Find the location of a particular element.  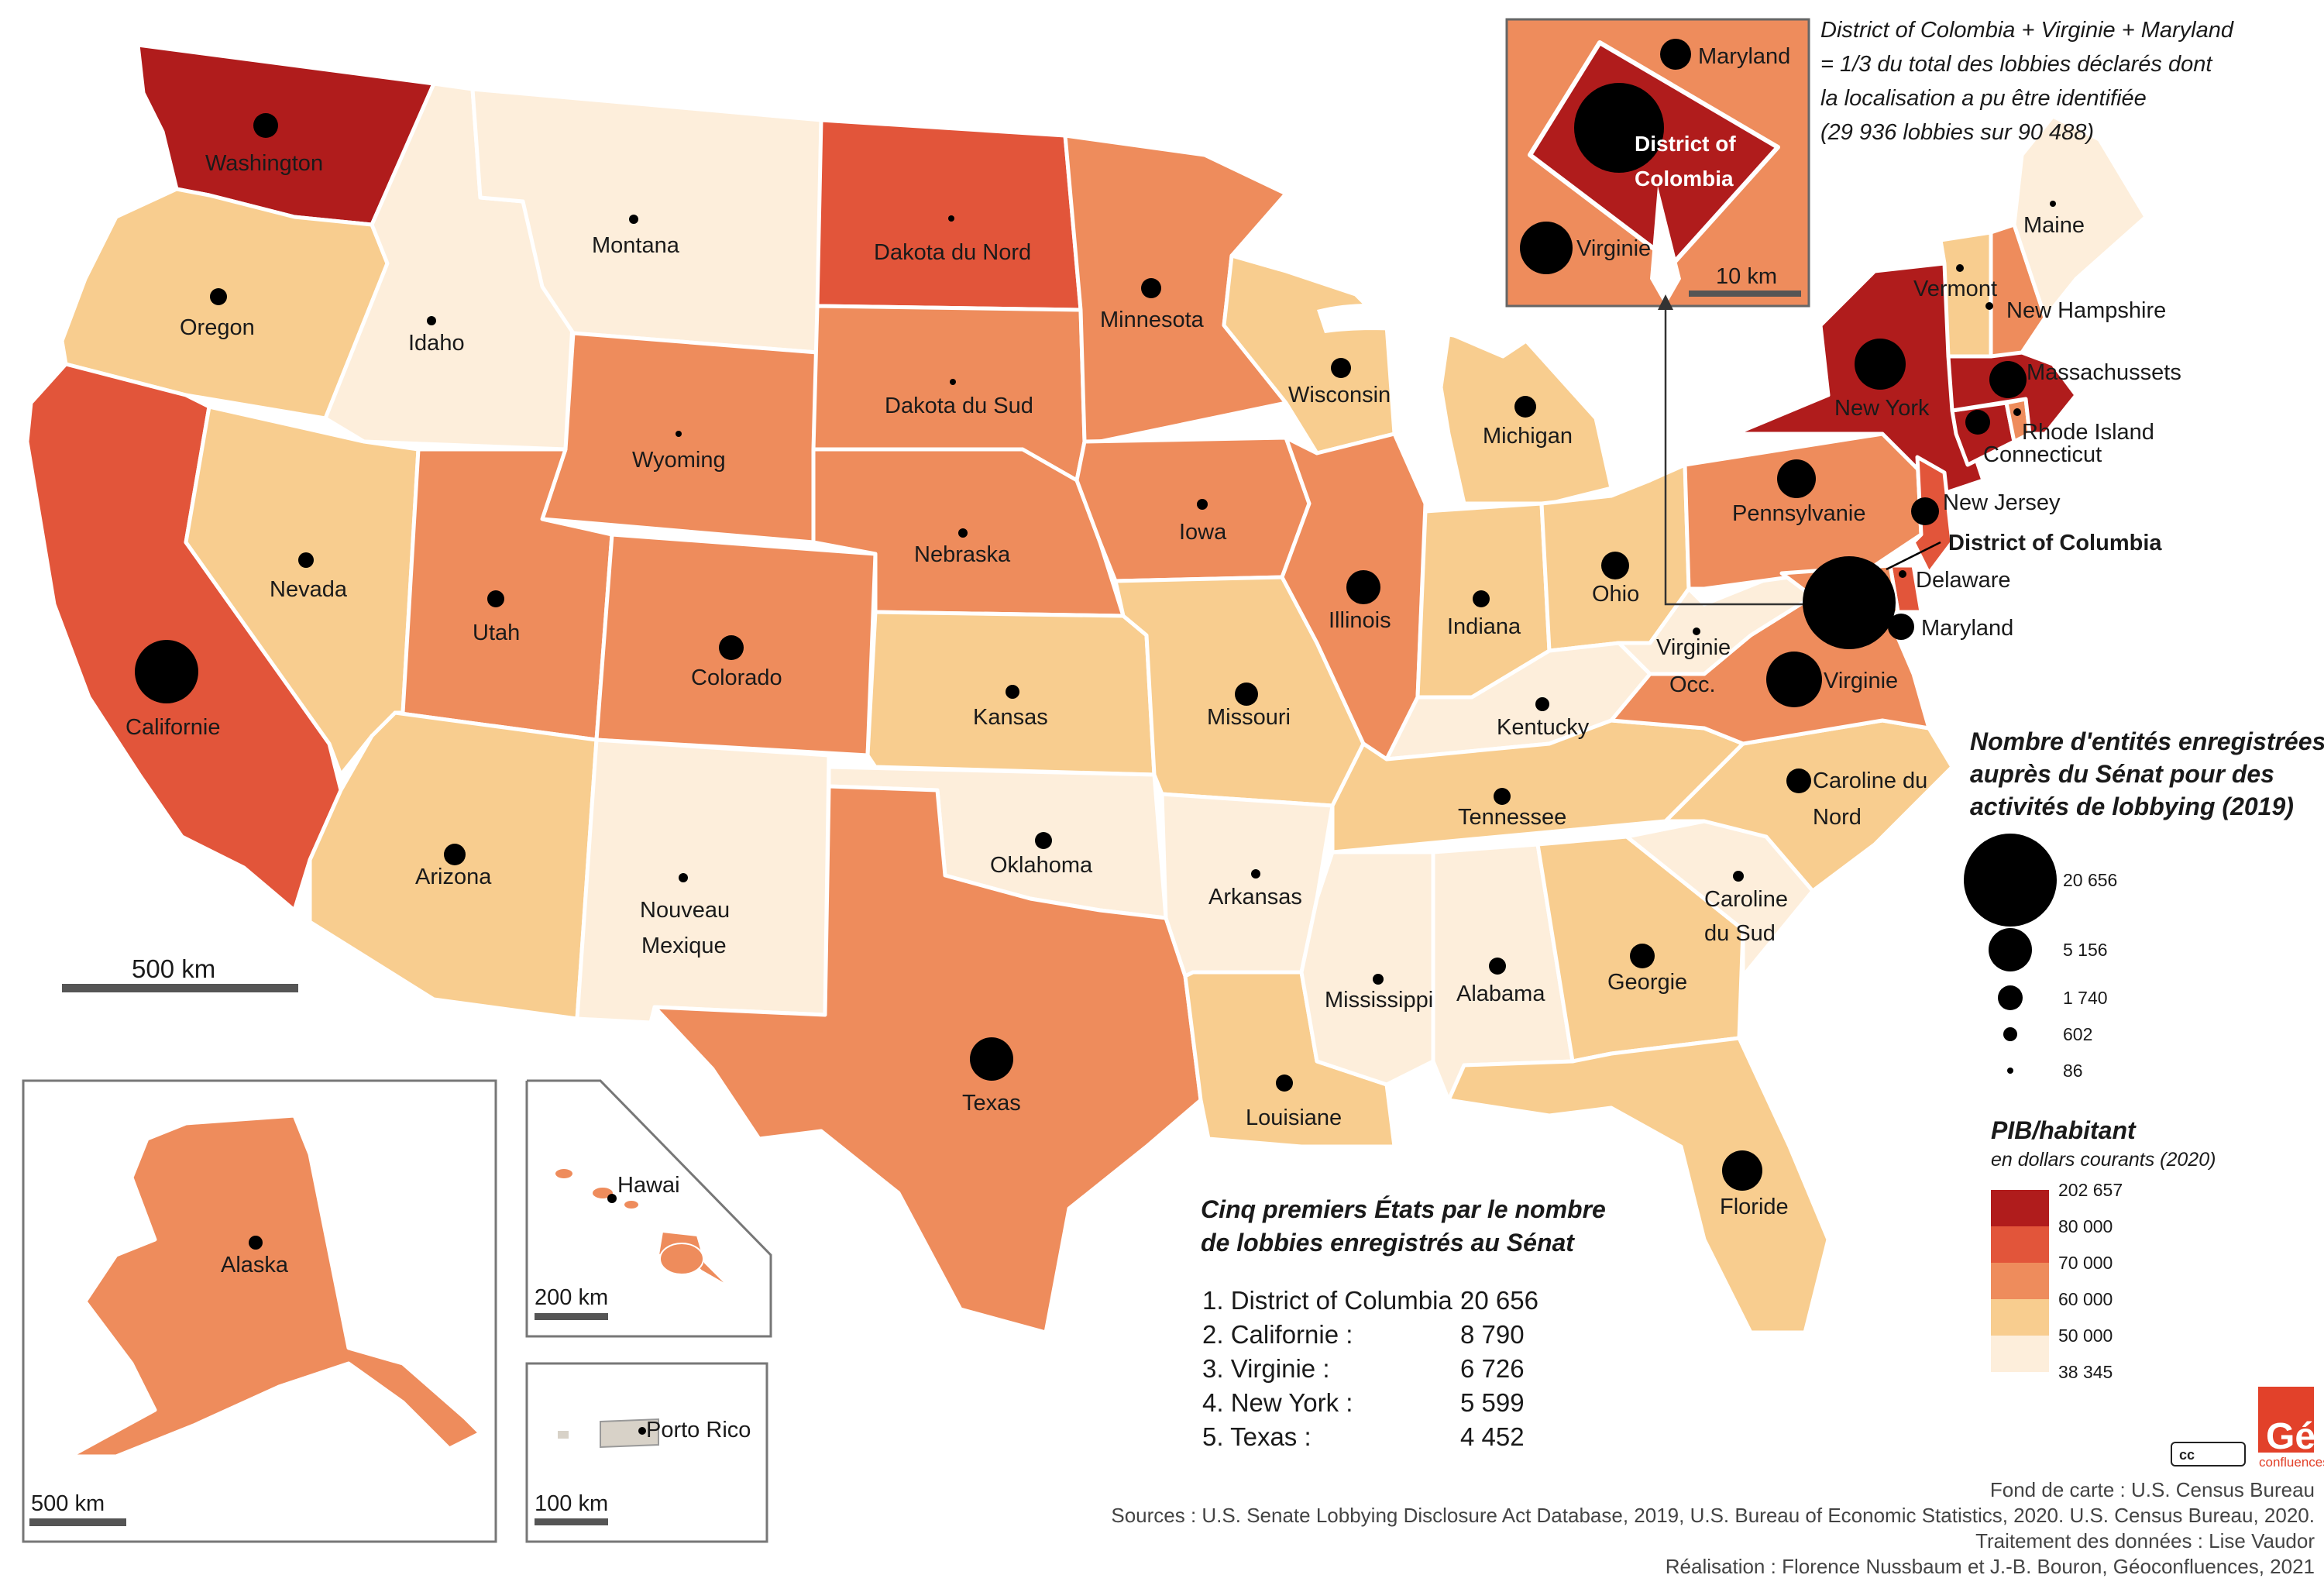

circle-wyoming is located at coordinates (679, 434).